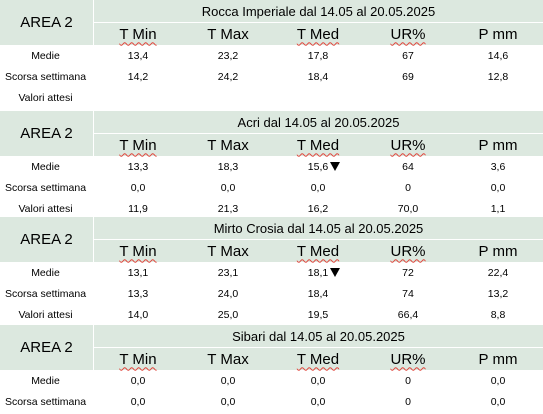  Describe the element at coordinates (271, 314) in the screenshot. I see `table-row-valori-attesi: Valori attesi 14,0 25,0 19,5 66,4 8,8` at that location.